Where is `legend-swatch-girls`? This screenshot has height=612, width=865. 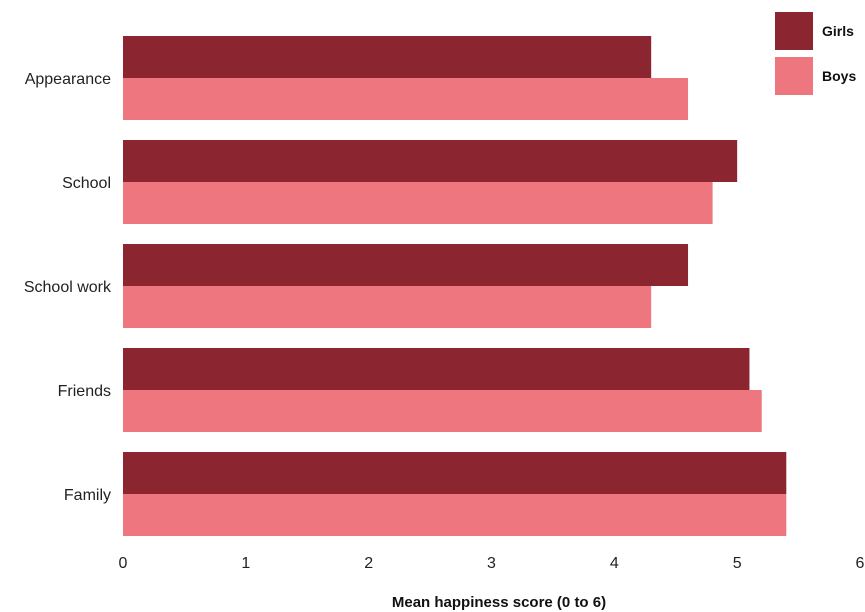
legend-swatch-girls is located at coordinates (794, 31).